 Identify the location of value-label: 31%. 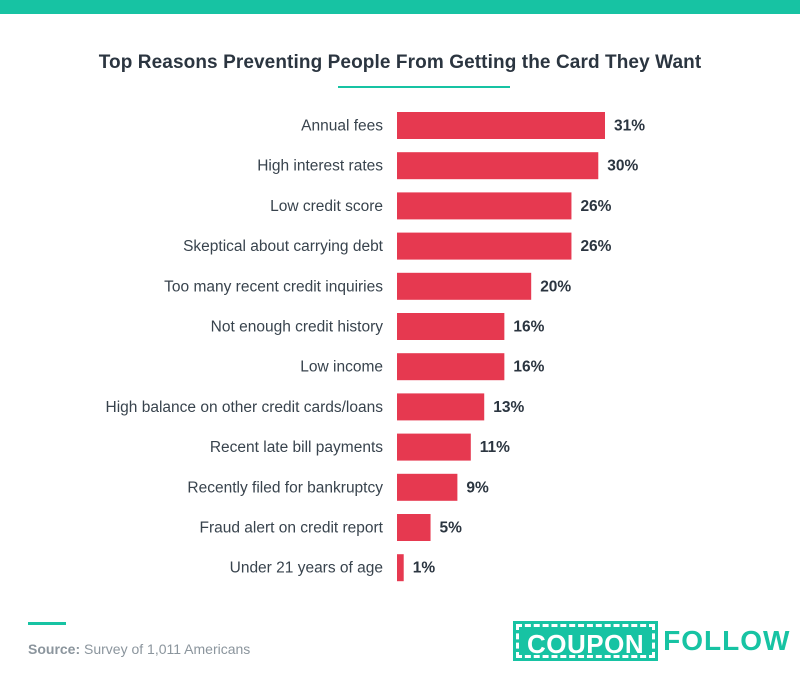
(629, 126).